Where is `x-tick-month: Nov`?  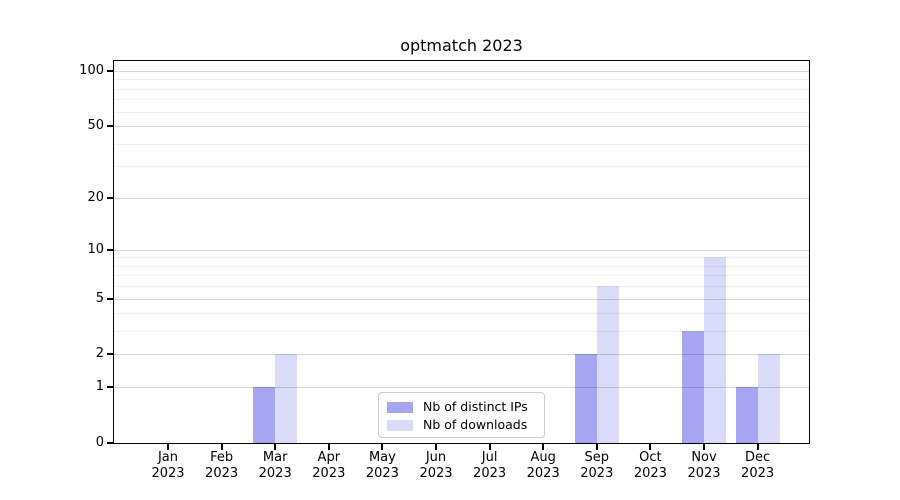
x-tick-month: Nov is located at coordinates (704, 457).